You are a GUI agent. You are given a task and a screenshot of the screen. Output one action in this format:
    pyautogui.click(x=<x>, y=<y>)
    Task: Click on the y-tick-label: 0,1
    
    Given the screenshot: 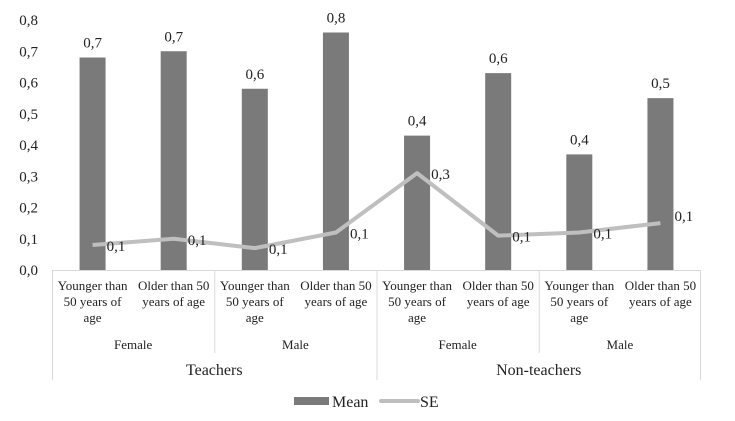 What is the action you would take?
    pyautogui.click(x=28, y=240)
    